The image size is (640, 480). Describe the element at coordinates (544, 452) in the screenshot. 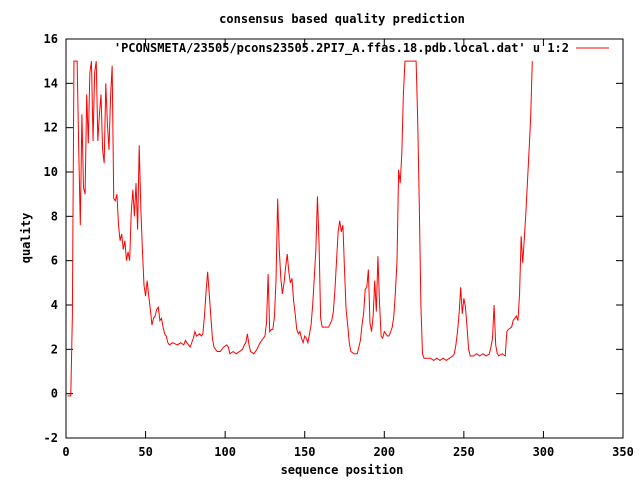

I see `x-tick-label: 300` at that location.